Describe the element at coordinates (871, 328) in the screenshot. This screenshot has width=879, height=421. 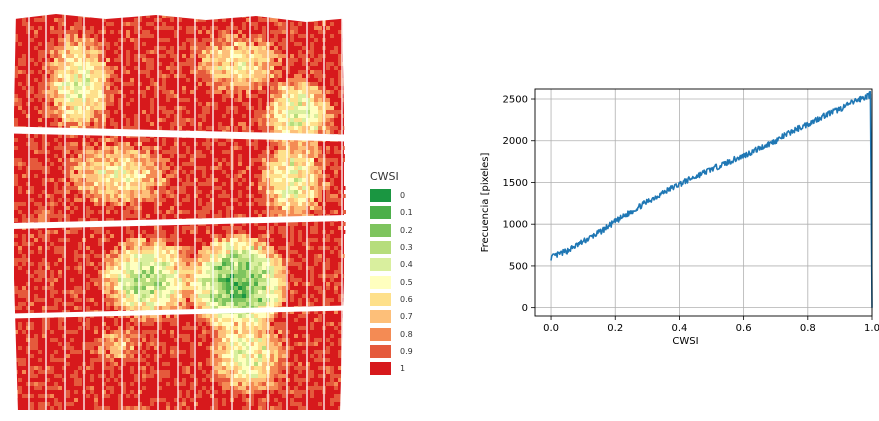
I see `x-tick-label: 1.0` at that location.